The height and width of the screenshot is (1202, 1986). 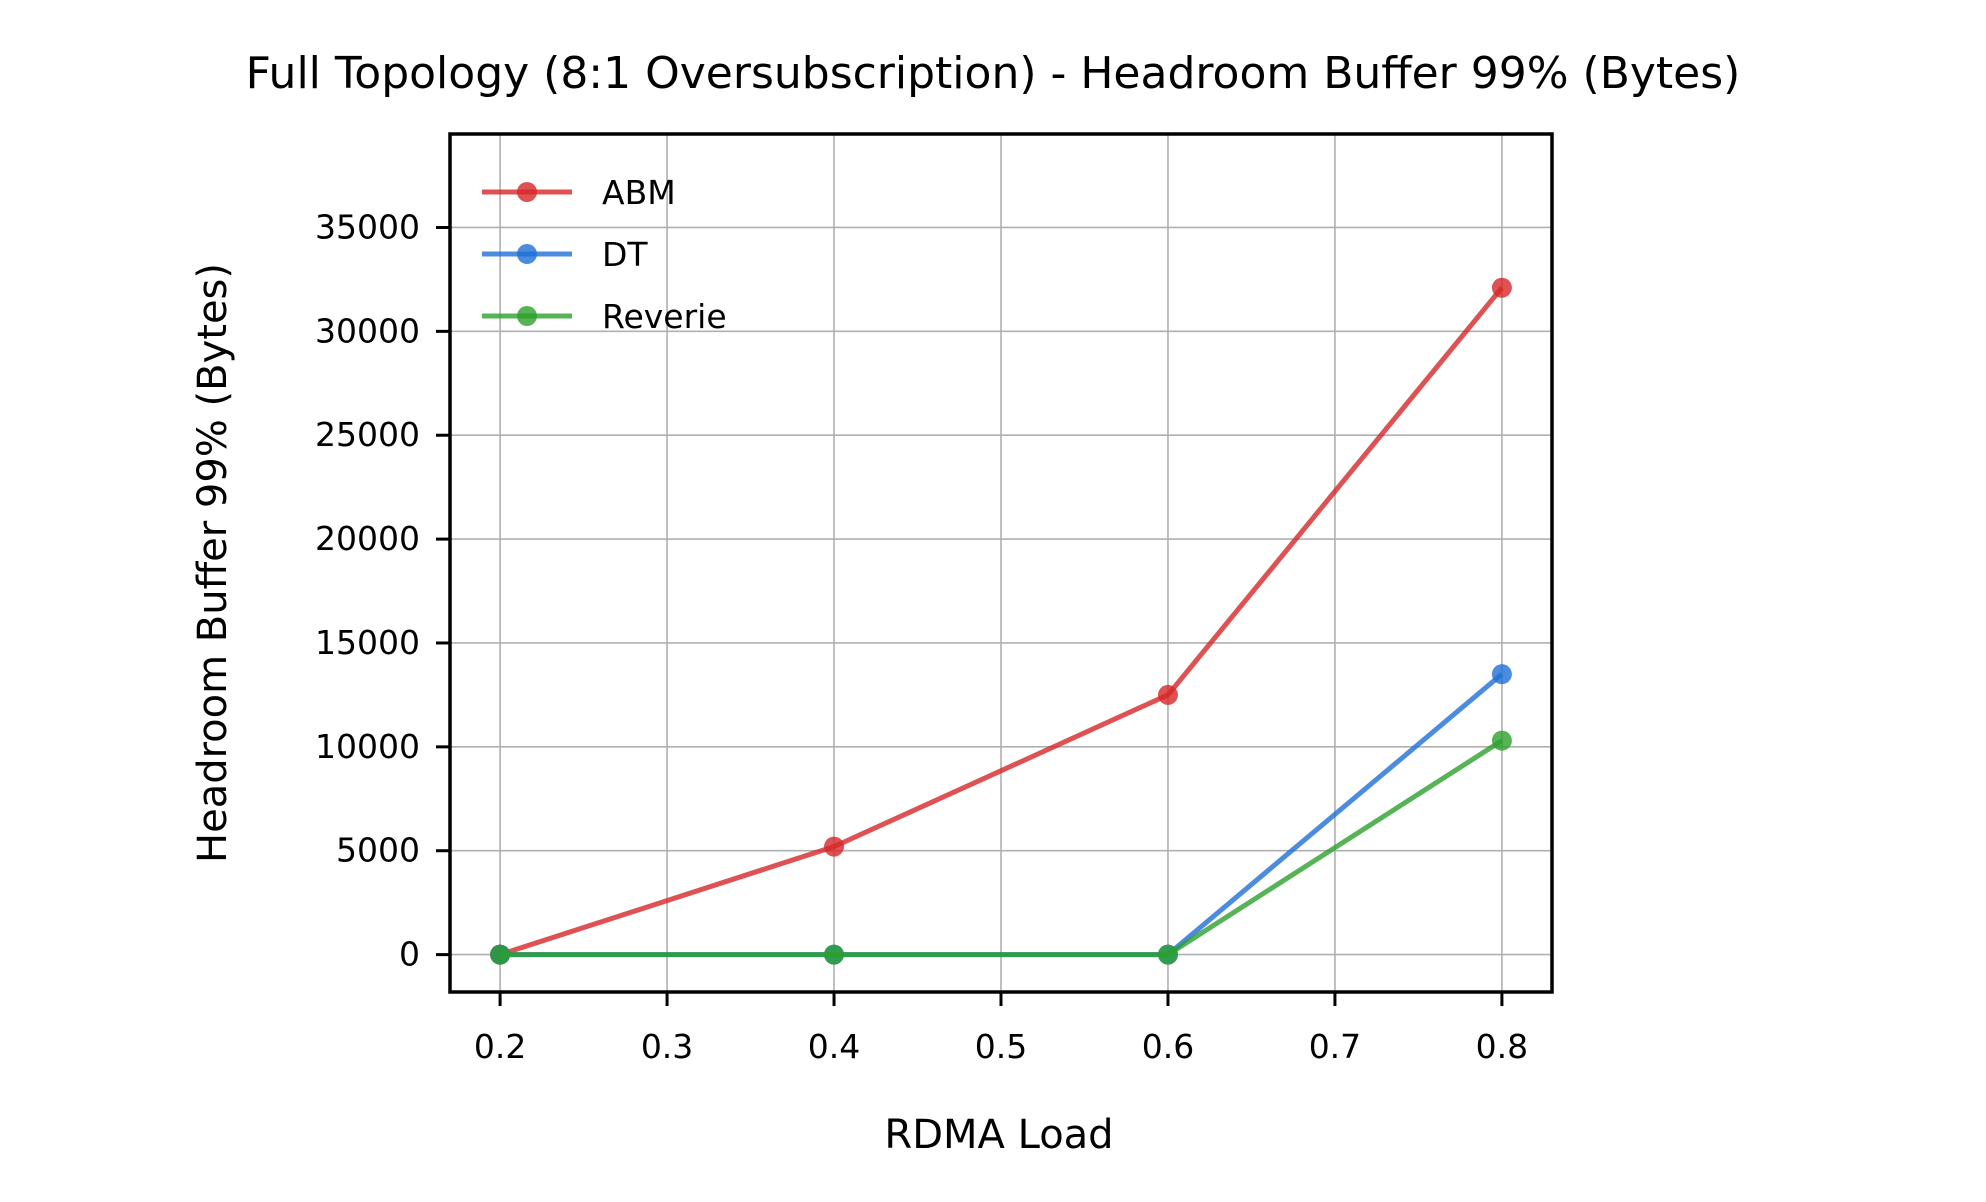 I want to click on y-tick-label: 0, so click(x=409, y=954).